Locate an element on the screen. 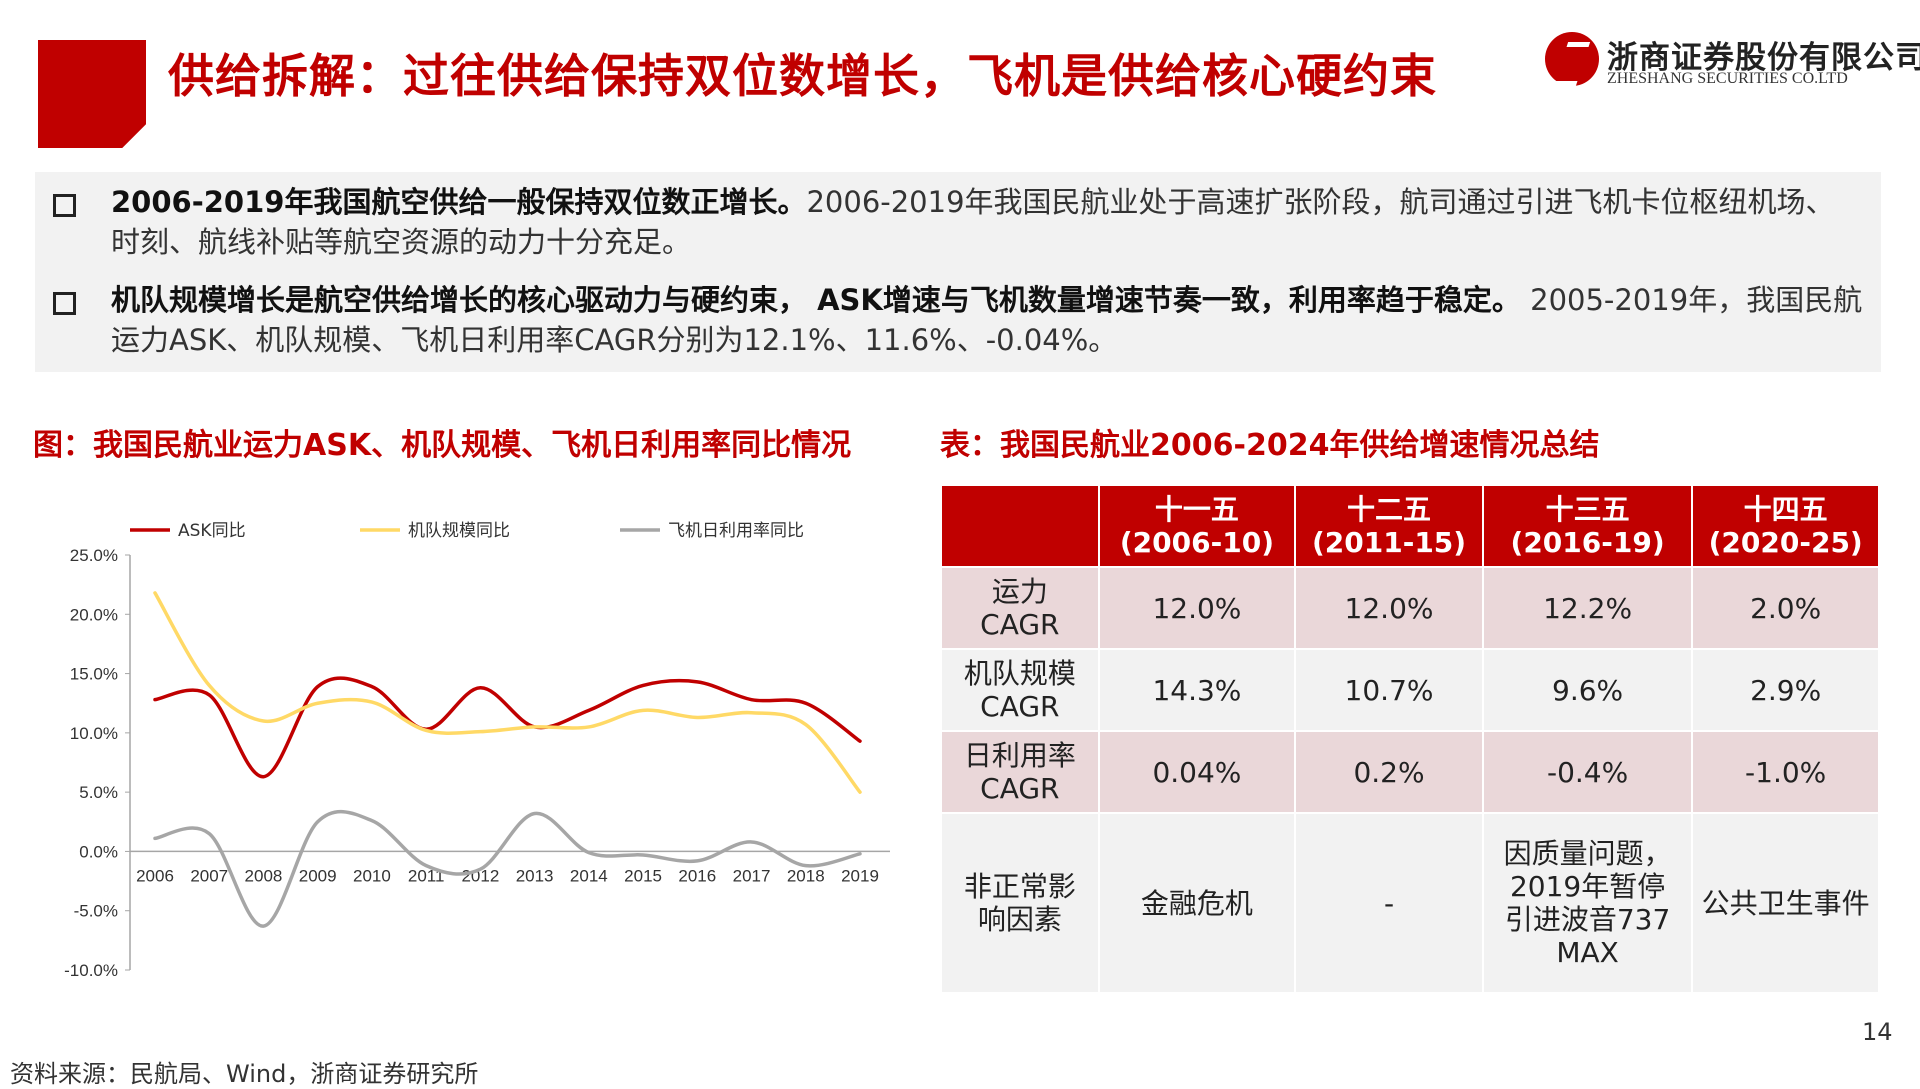 This screenshot has height=1089, width=1920. x-tick-label: 2014 is located at coordinates (589, 875).